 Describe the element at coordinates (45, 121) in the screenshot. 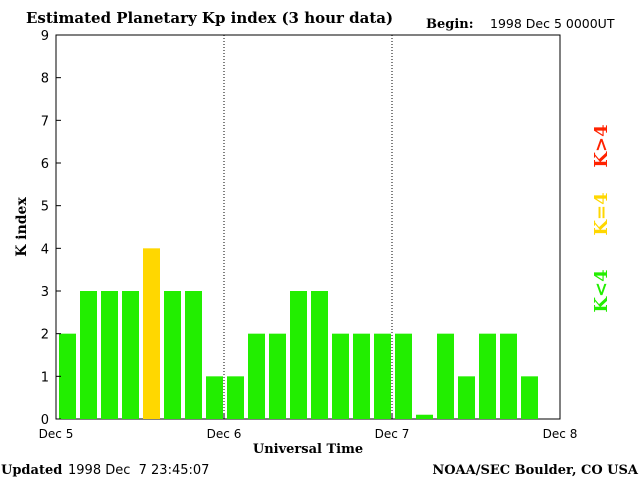

I see `y-tick-label: 7` at that location.